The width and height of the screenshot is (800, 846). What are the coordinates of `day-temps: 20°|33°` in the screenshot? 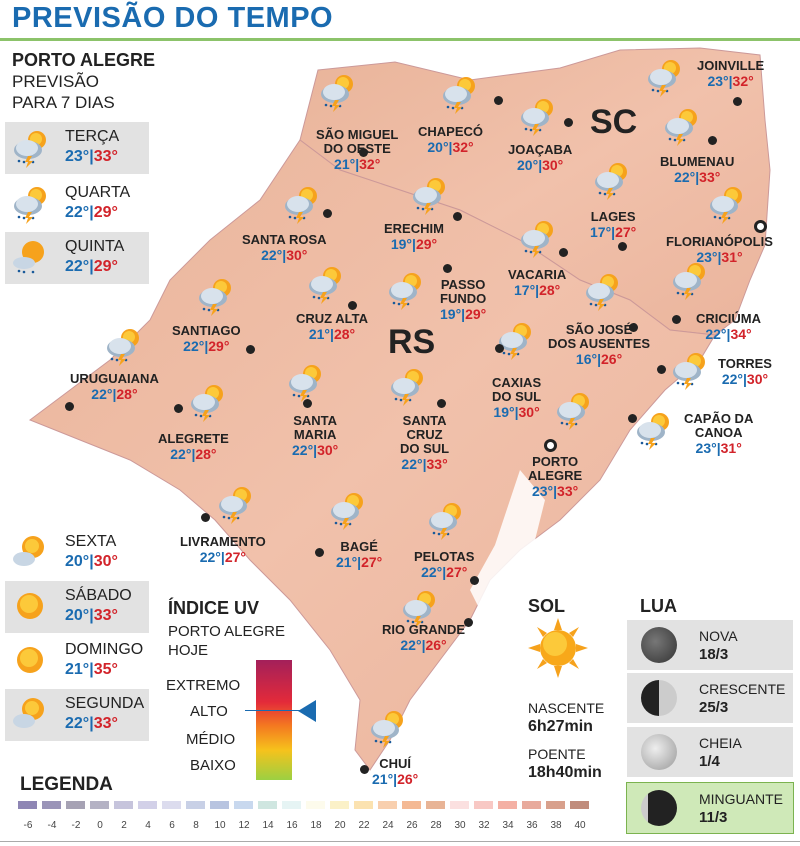 It's located at (91, 616).